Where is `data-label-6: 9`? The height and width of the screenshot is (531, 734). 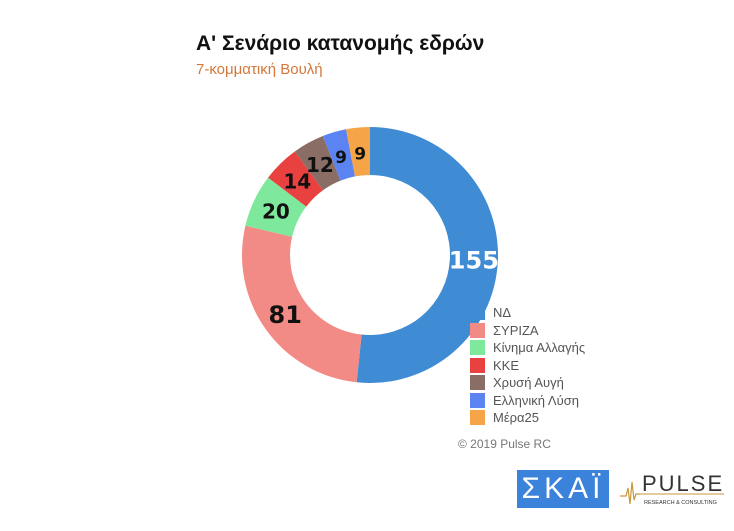
data-label-6: 9 is located at coordinates (360, 154).